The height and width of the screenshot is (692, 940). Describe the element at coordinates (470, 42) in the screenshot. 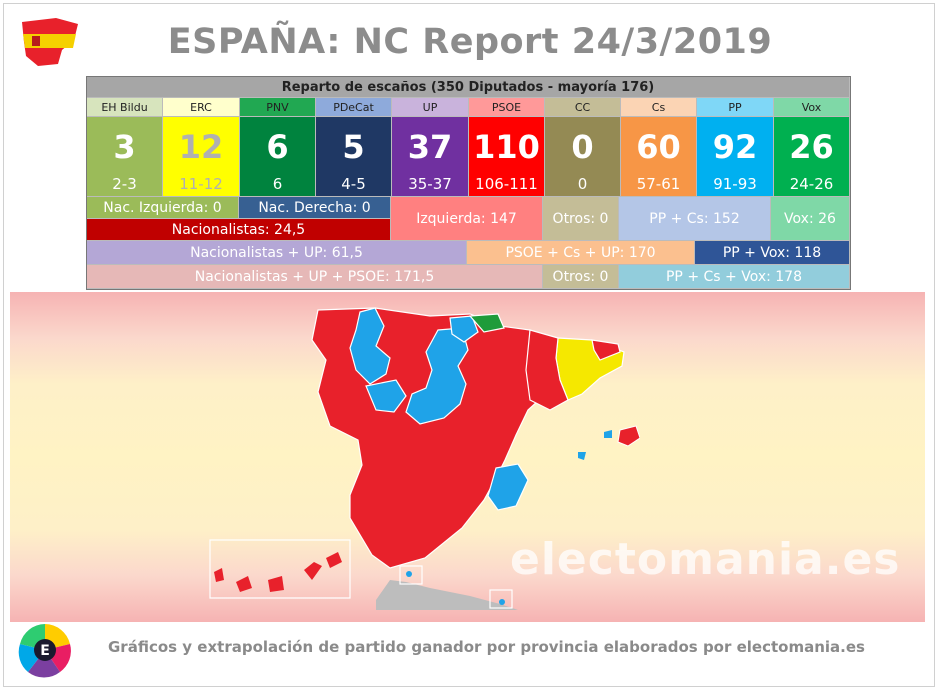

I see `page-title: ESPAÑA: NC Report 24/3/2019` at that location.